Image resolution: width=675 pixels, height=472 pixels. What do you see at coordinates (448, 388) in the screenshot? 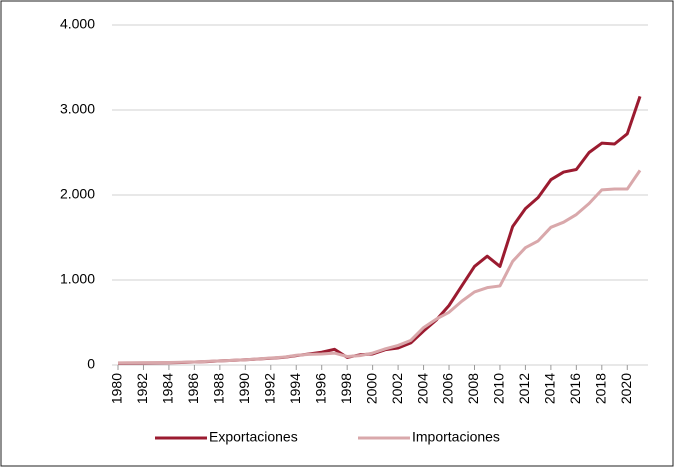
I see `x-tick-label: 2006` at bounding box center [448, 388].